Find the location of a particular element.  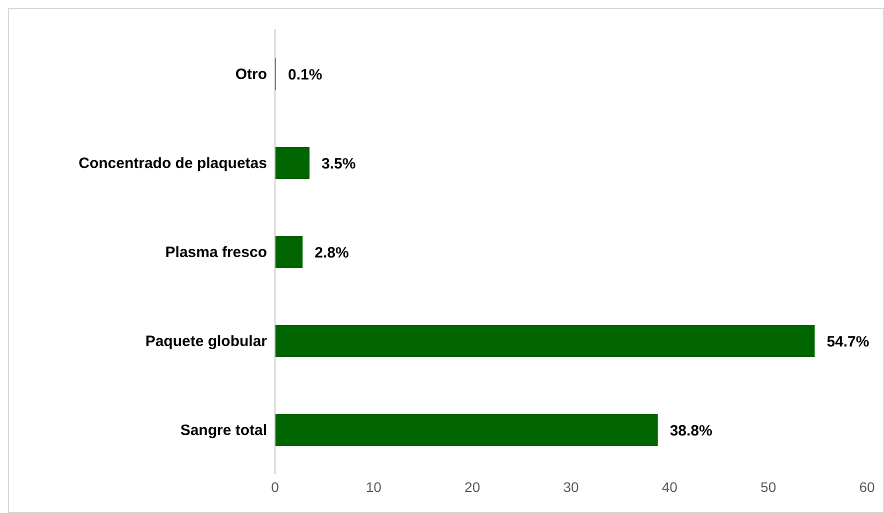

x-tick-label: 40 is located at coordinates (670, 486).